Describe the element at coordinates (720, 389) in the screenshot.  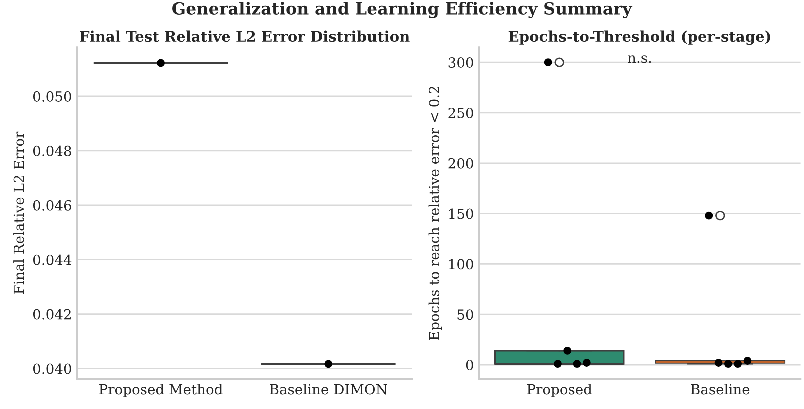
I see `x-tick-label: Baseline` at that location.